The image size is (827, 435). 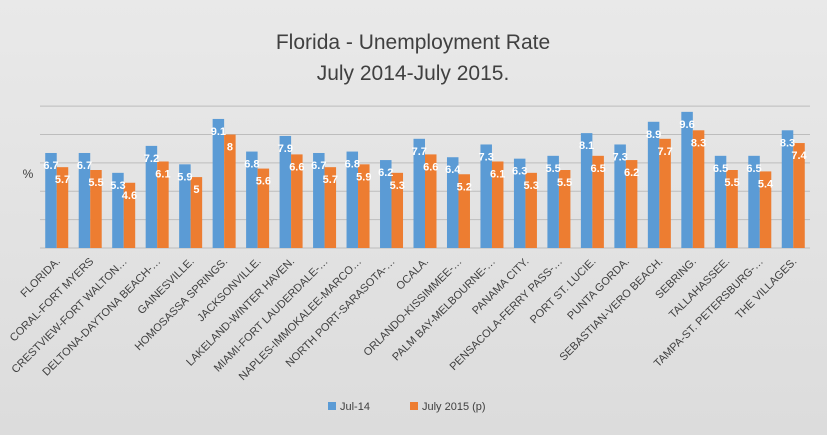 What do you see at coordinates (598, 289) in the screenshot?
I see `x-tick-label: PUNTA GORDA.` at bounding box center [598, 289].